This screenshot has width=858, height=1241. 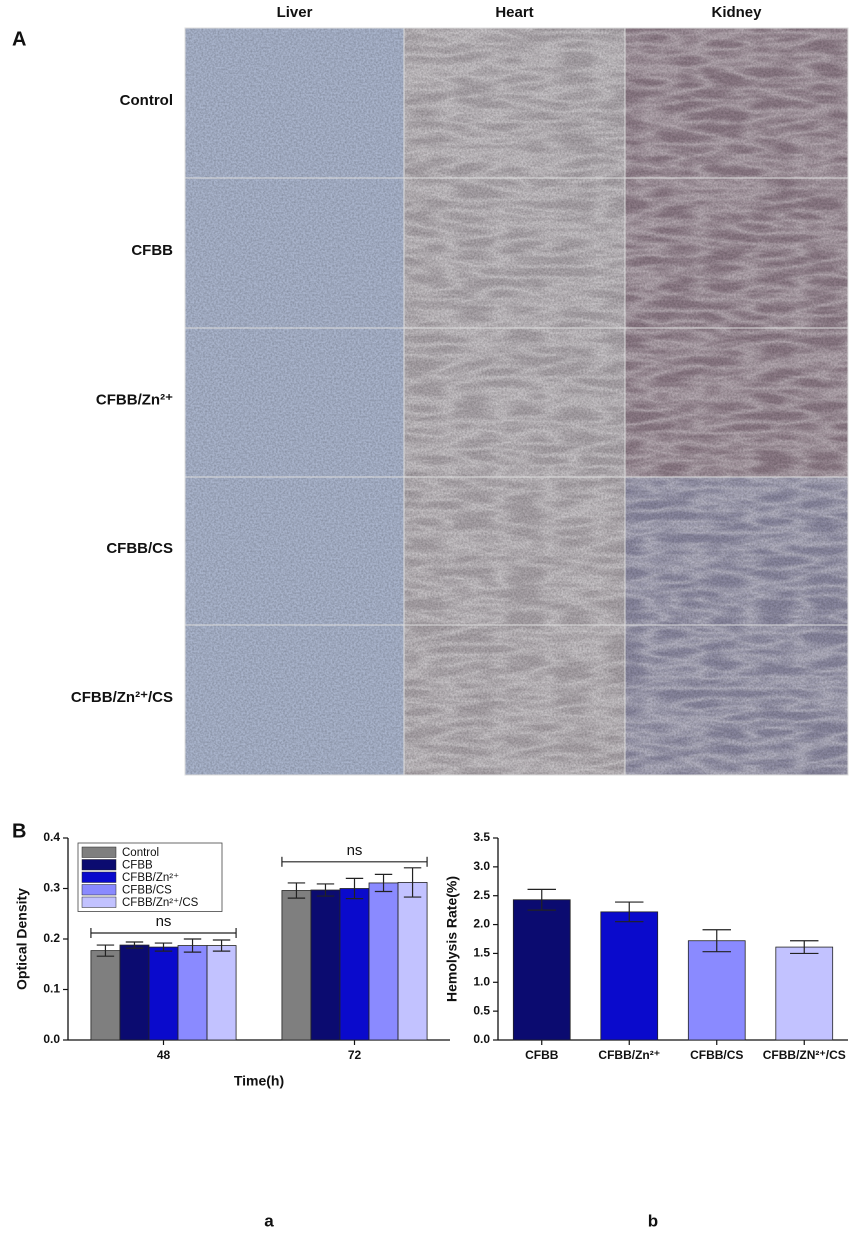 What do you see at coordinates (150, 878) in the screenshot?
I see `legend-label: CFBB/Zn²⁺` at bounding box center [150, 878].